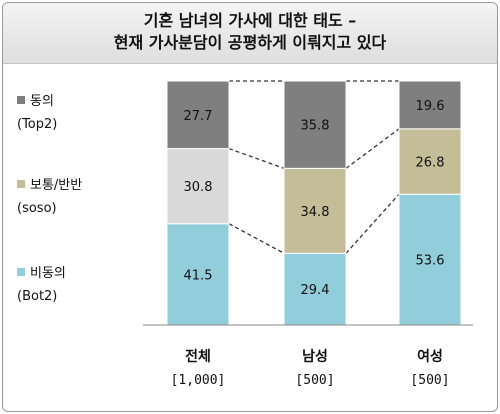 This screenshot has height=414, width=500. What do you see at coordinates (250, 42) in the screenshot?
I see `chart-title-line-2: 현재 가사분담이 공평하게 이뤄지고 있다` at bounding box center [250, 42].